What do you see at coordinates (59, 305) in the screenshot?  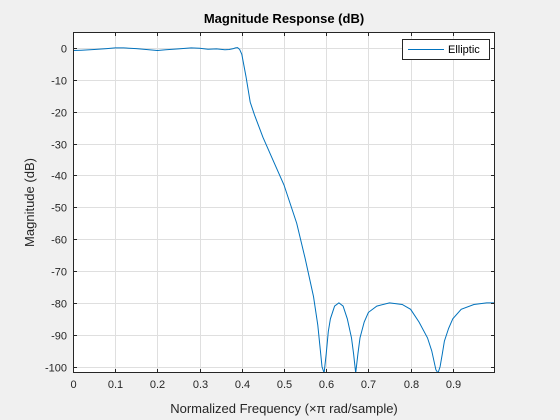 I see `y-tick-label: -80` at bounding box center [59, 305].